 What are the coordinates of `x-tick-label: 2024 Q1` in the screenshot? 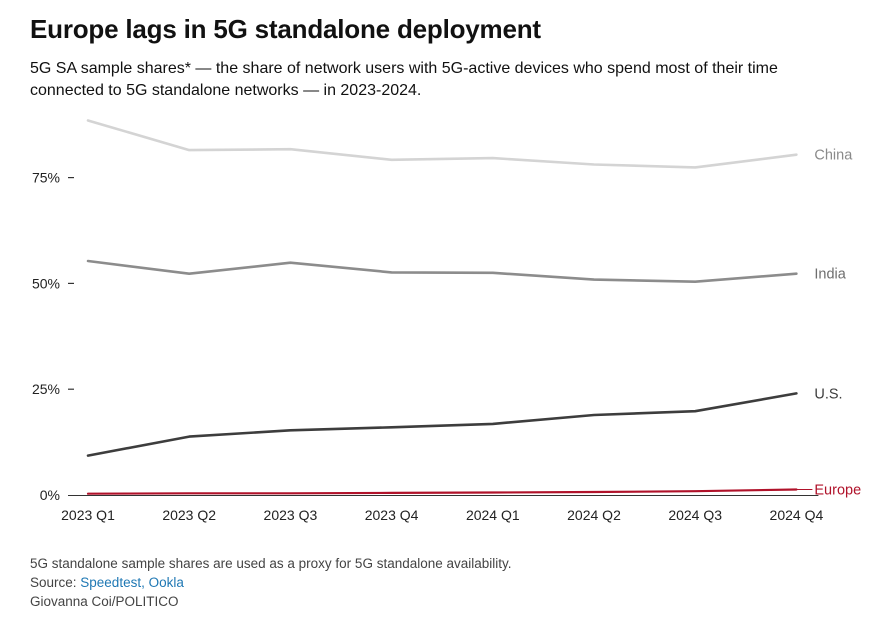 It's located at (493, 515).